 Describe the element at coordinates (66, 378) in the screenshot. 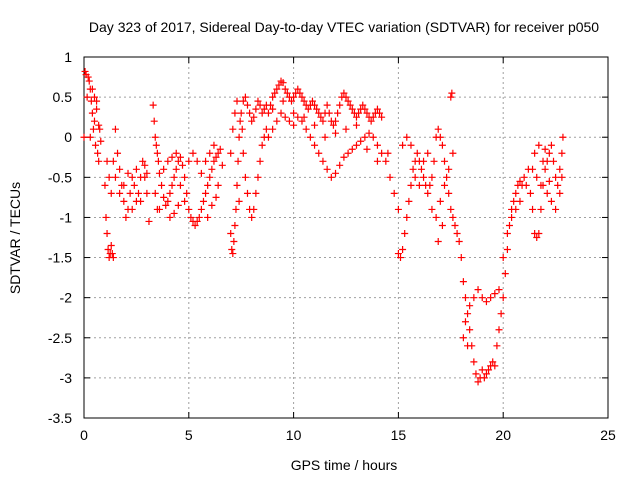

I see `y-tick-label: -3` at that location.